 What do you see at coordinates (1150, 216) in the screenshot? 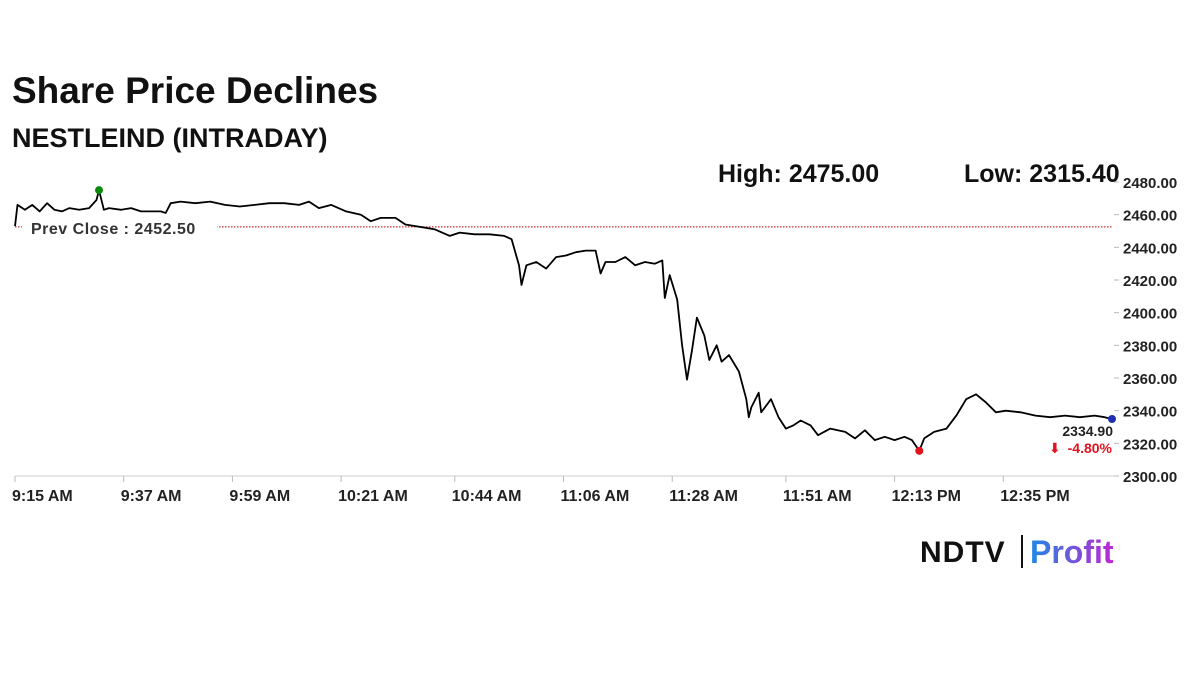
I see `y-tick-label: 2460.00` at bounding box center [1150, 216].